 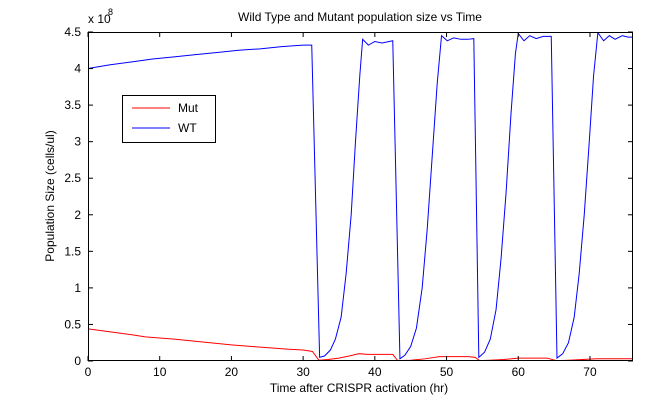 I want to click on y-tick-label: 2.5, so click(x=72, y=178).